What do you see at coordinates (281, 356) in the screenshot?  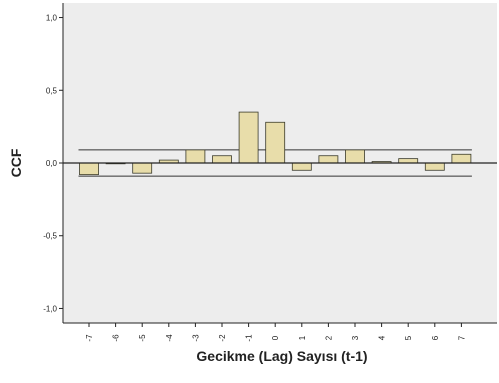 I see `x-axis-label: Gecikme (Lag) Sayısı (t-1)` at bounding box center [281, 356].